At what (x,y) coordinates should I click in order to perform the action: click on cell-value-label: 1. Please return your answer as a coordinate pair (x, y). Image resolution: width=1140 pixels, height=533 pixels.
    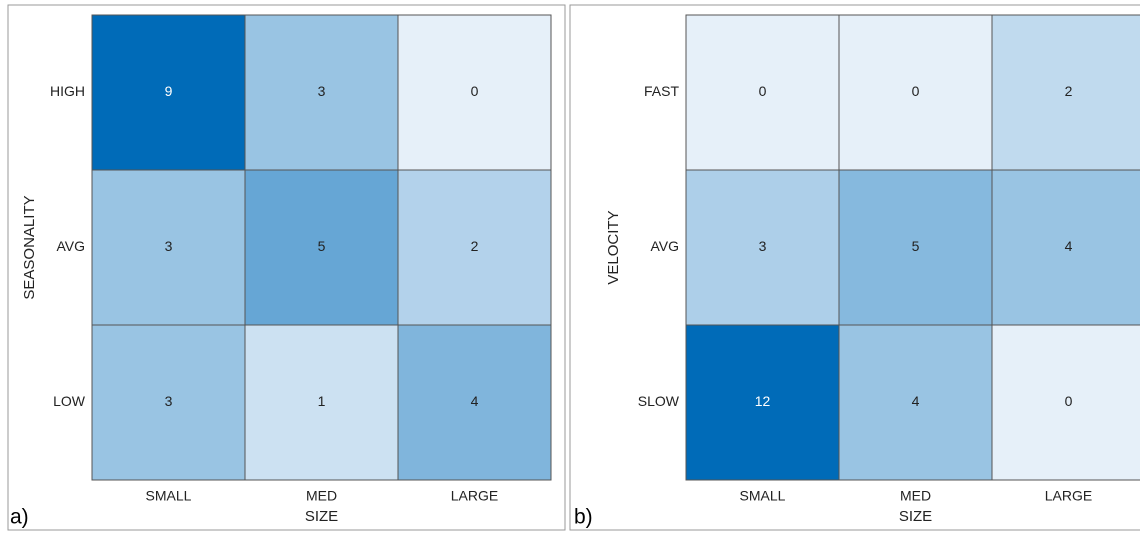
    Looking at the image, I should click on (322, 401).